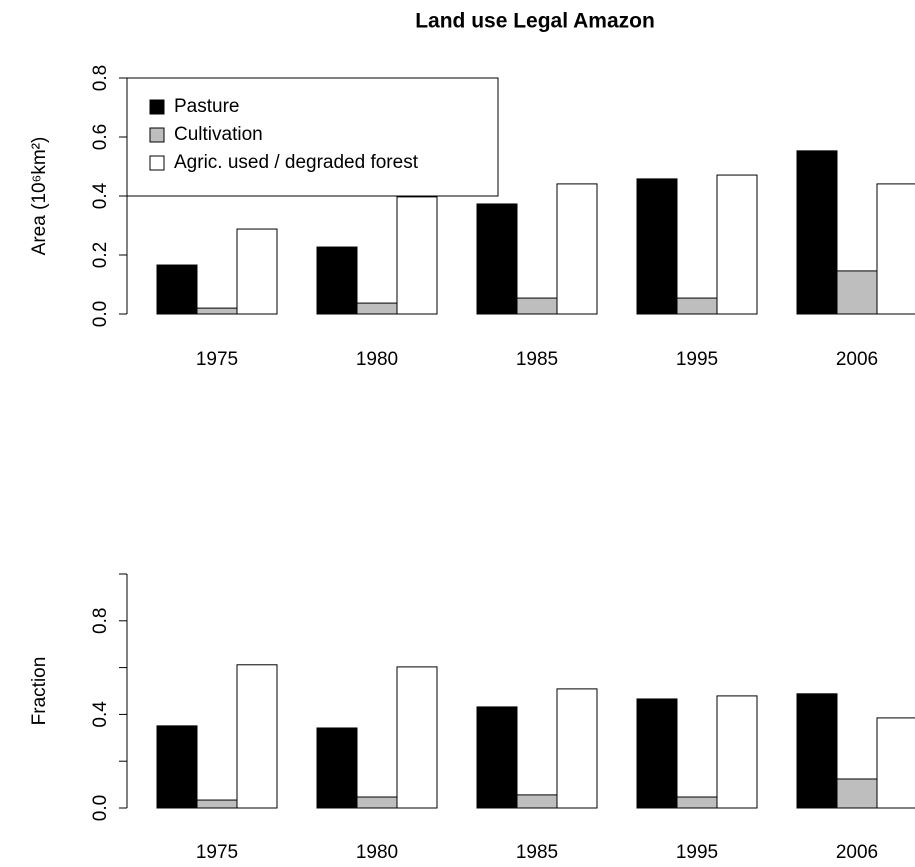 Image resolution: width=915 pixels, height=867 pixels. What do you see at coordinates (100, 137) in the screenshot?
I see `y-tick-label: 0.6` at bounding box center [100, 137].